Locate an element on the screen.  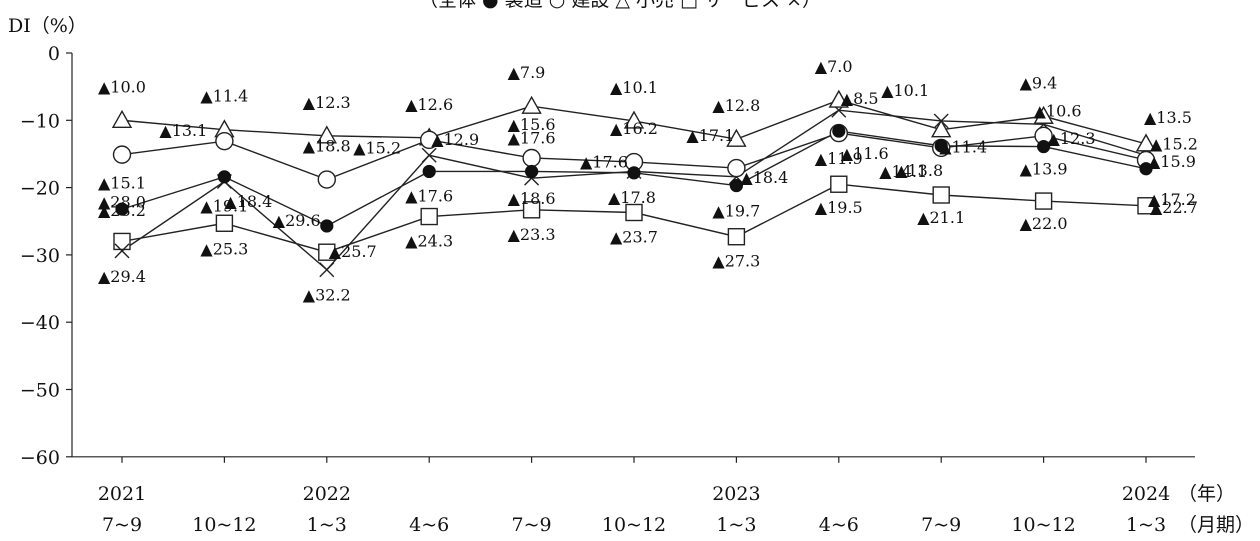
data-label-retail: ▲19.5 is located at coordinates (839, 207).